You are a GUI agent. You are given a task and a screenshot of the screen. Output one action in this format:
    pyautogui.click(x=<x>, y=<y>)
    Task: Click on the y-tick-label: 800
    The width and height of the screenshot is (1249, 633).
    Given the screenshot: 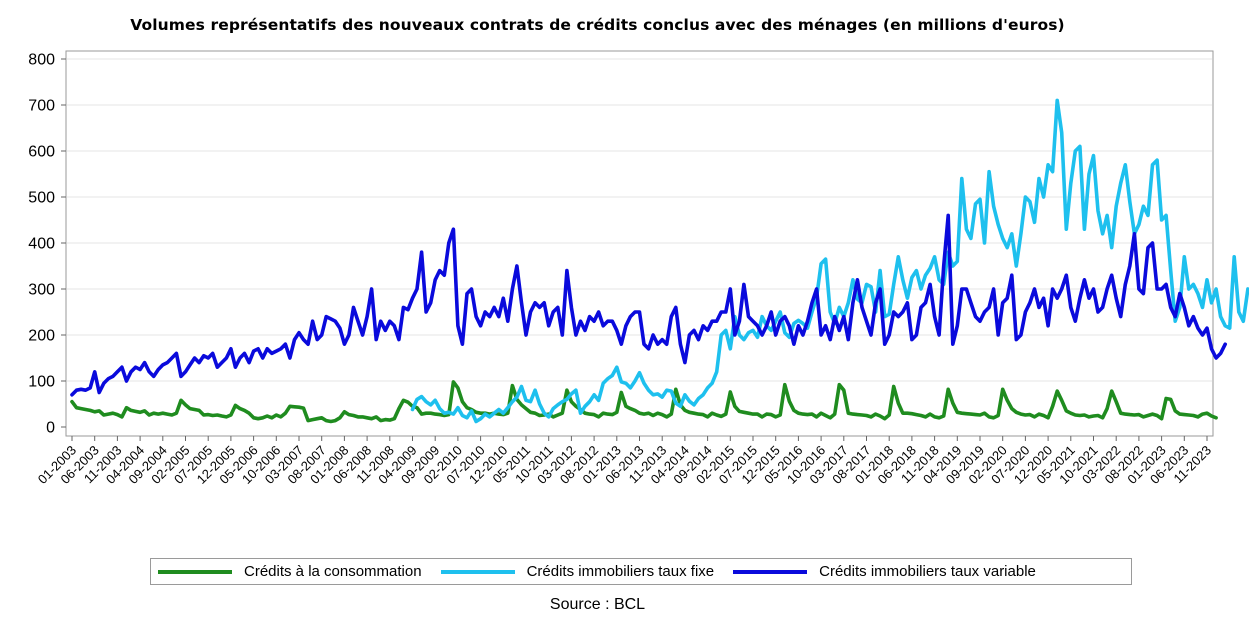 What is the action you would take?
    pyautogui.click(x=41, y=60)
    